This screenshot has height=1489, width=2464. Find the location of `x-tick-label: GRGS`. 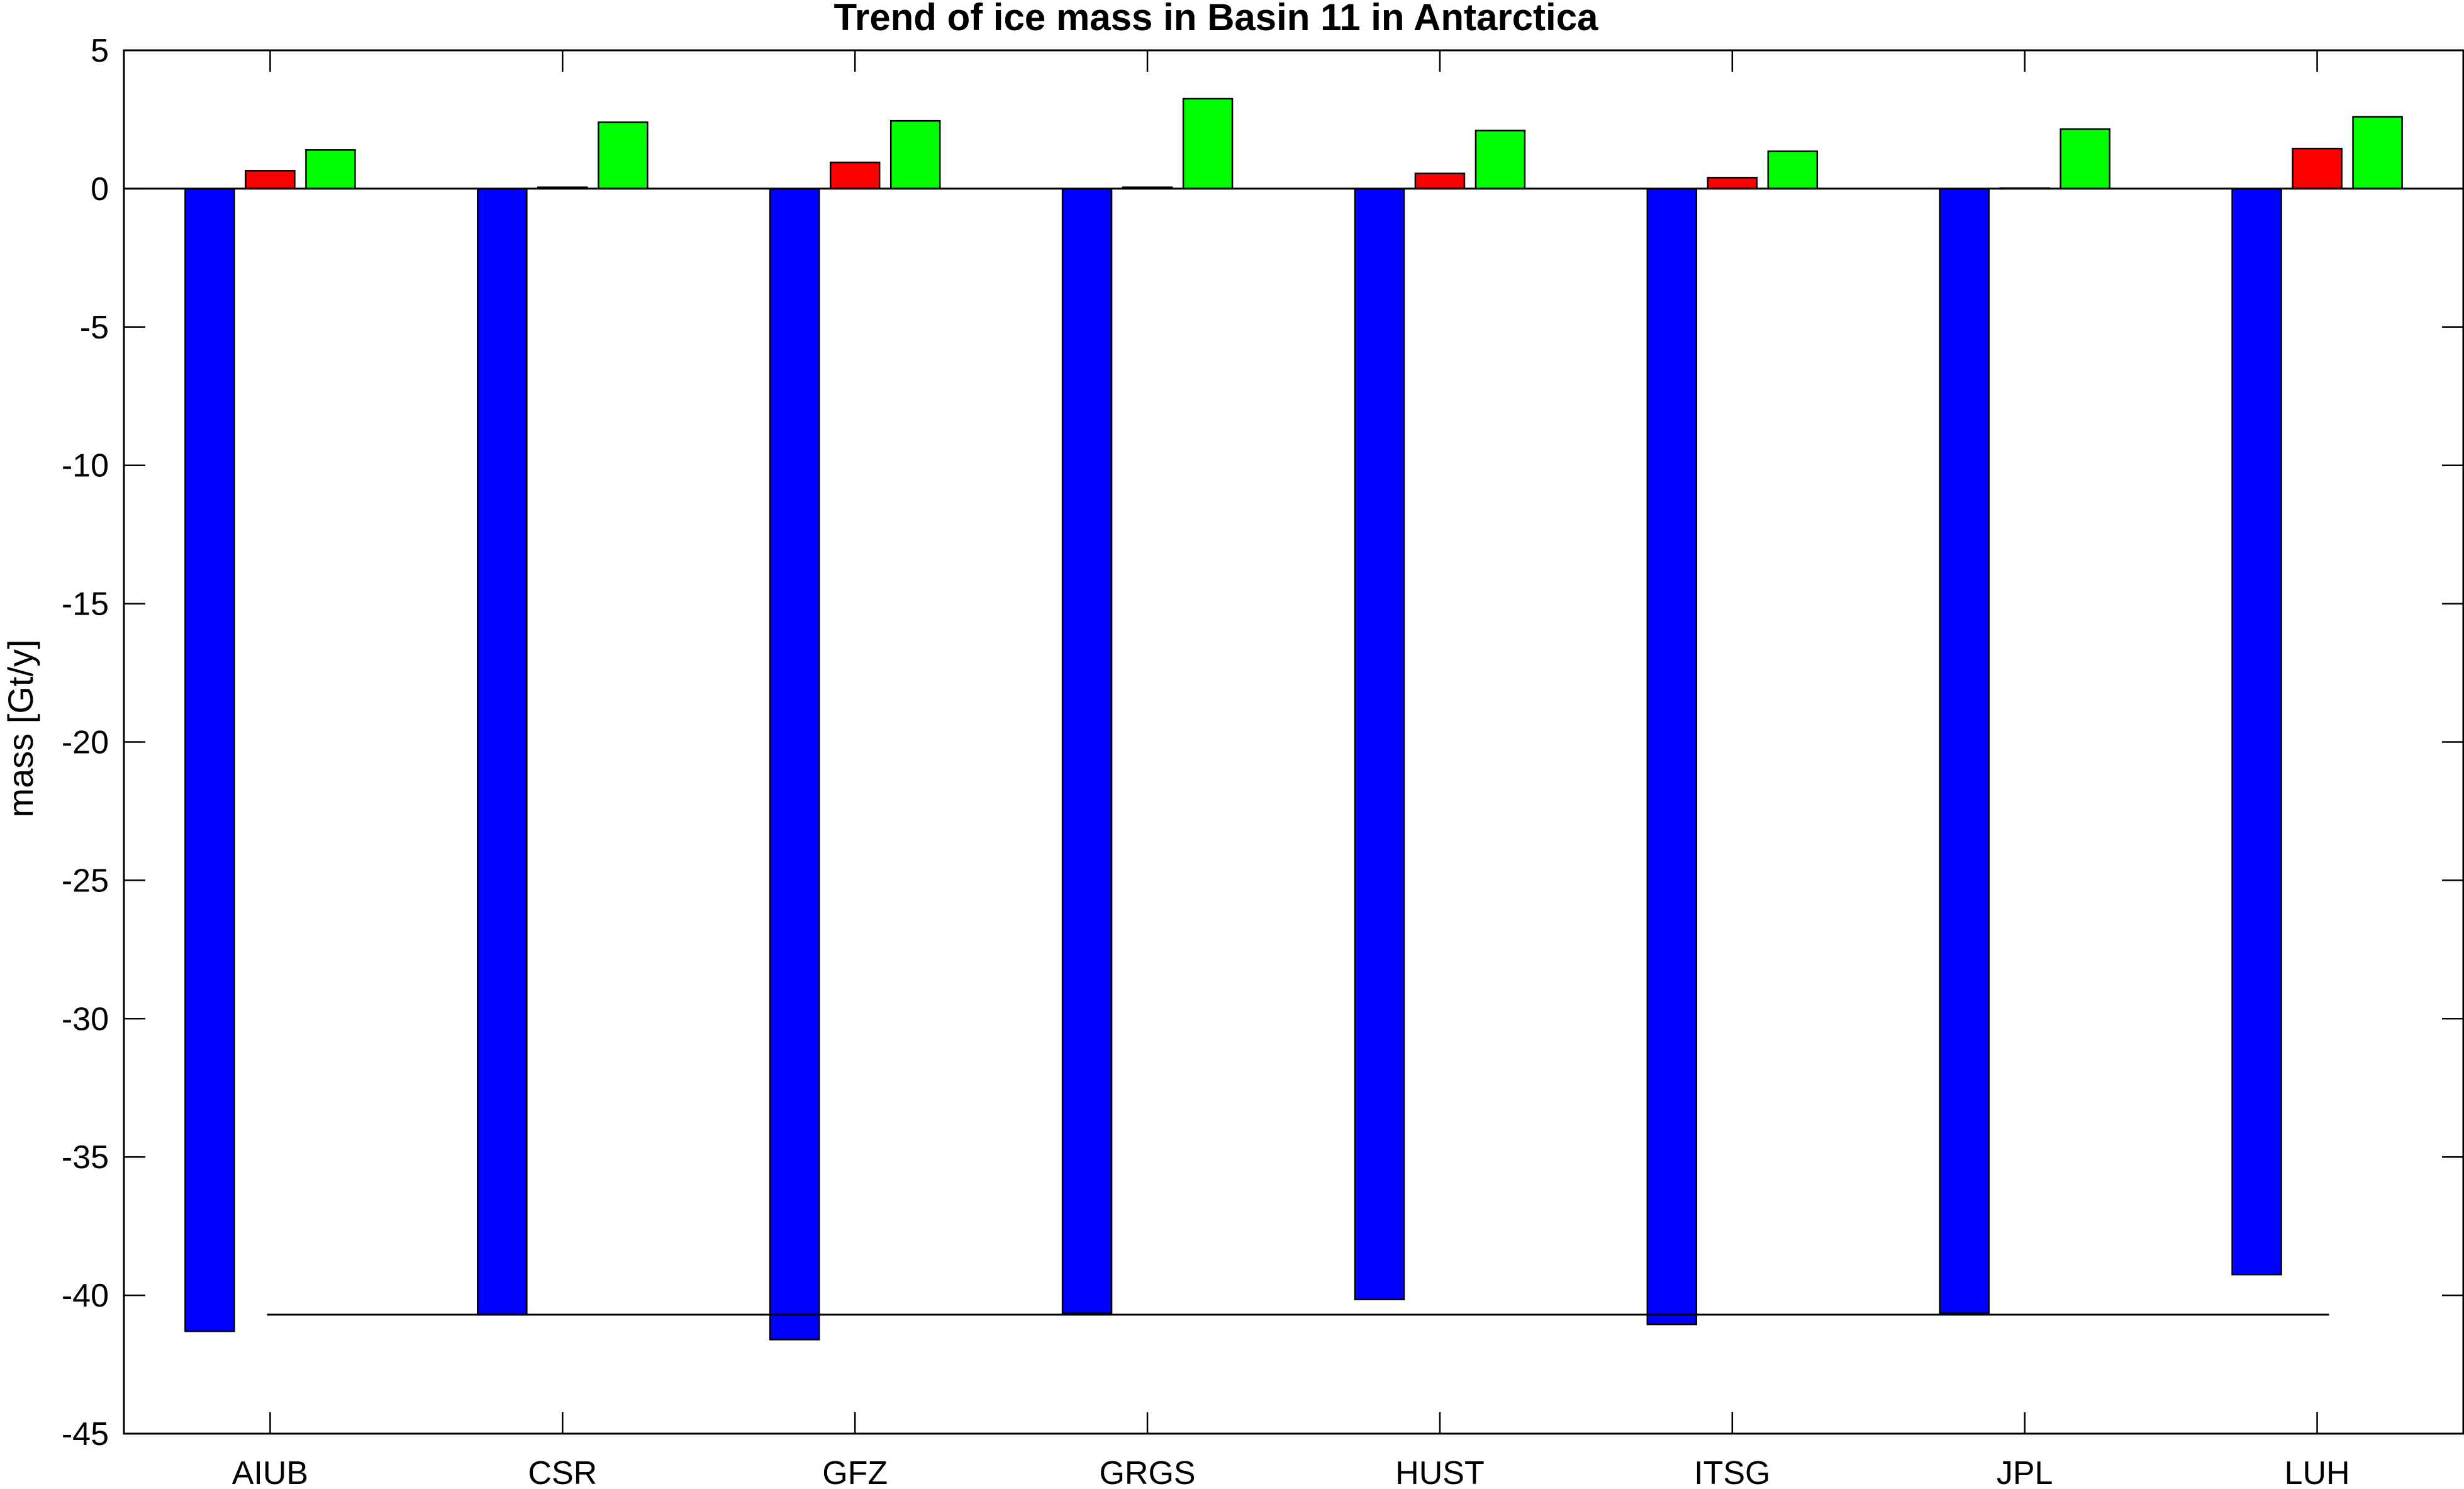

x-tick-label: GRGS is located at coordinates (1147, 1472).